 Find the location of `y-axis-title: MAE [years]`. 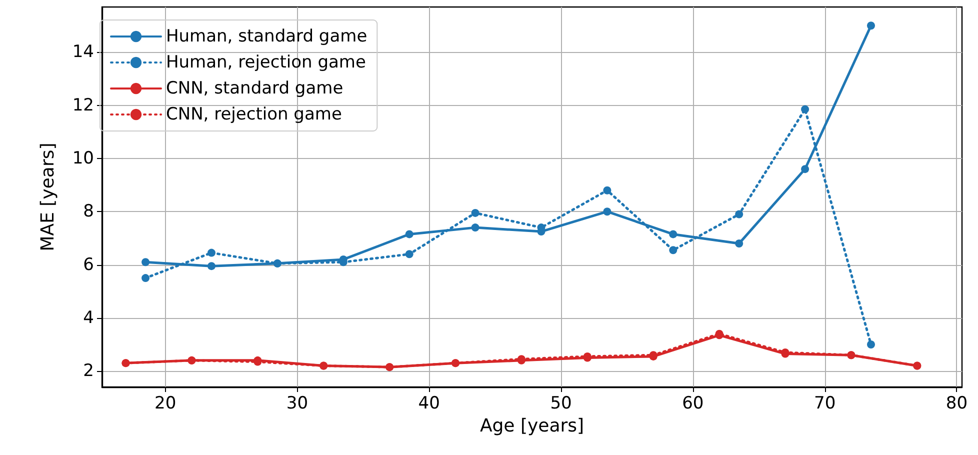

y-axis-title: MAE [years] is located at coordinates (48, 197).